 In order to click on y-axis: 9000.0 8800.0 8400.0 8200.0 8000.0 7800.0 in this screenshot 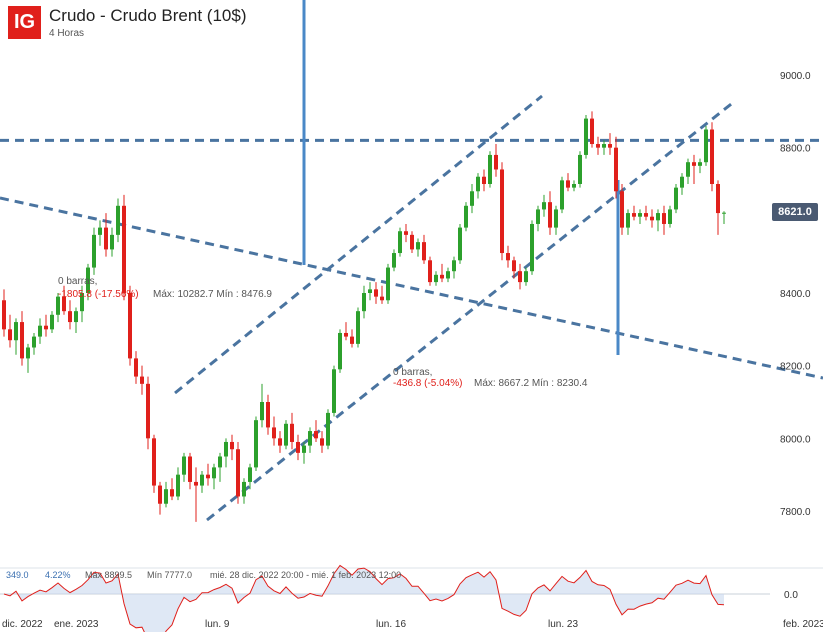, I will do `click(795, 294)`.